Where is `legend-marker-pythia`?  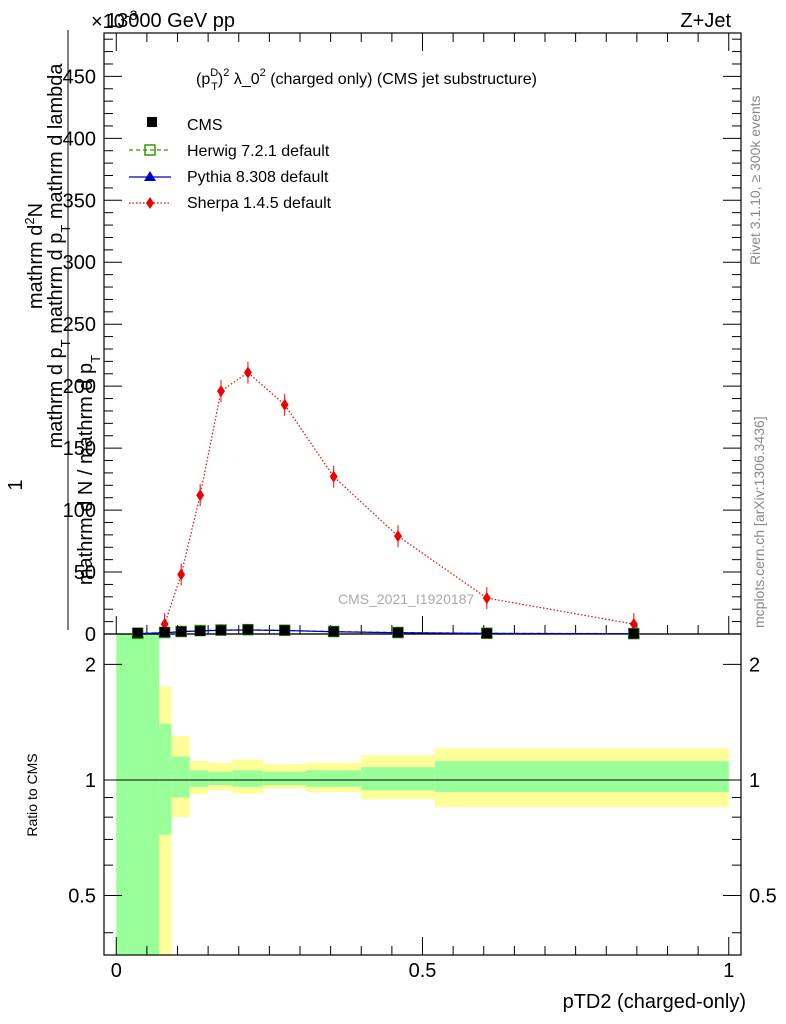
legend-marker-pythia is located at coordinates (150, 176).